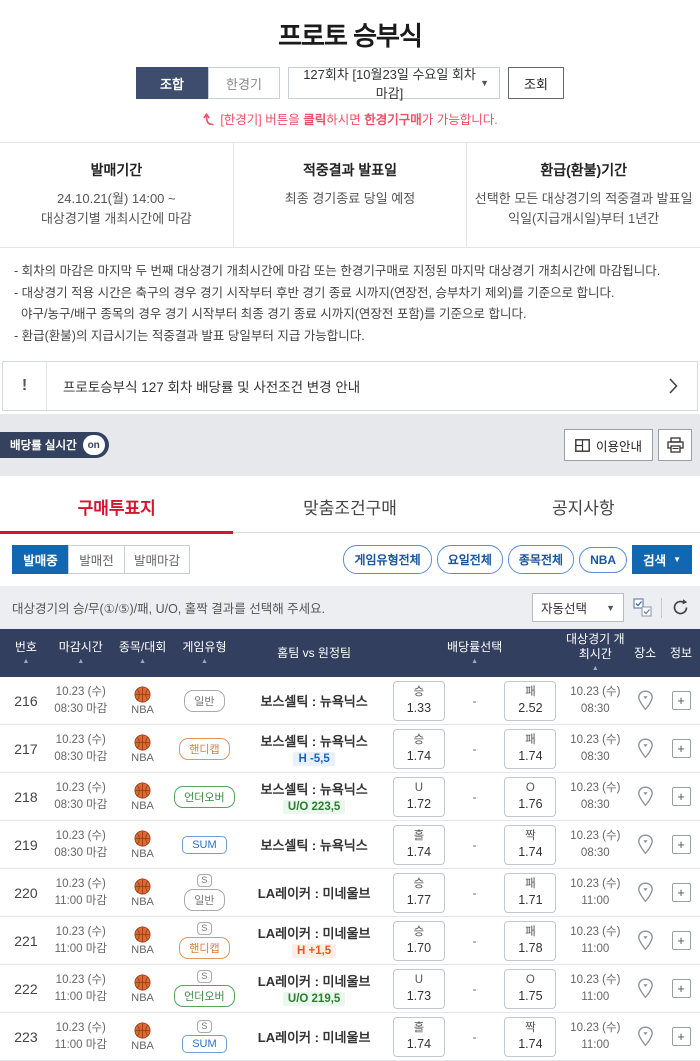  I want to click on close-time: 10.23 (수) 08:30 마감, so click(81, 796).